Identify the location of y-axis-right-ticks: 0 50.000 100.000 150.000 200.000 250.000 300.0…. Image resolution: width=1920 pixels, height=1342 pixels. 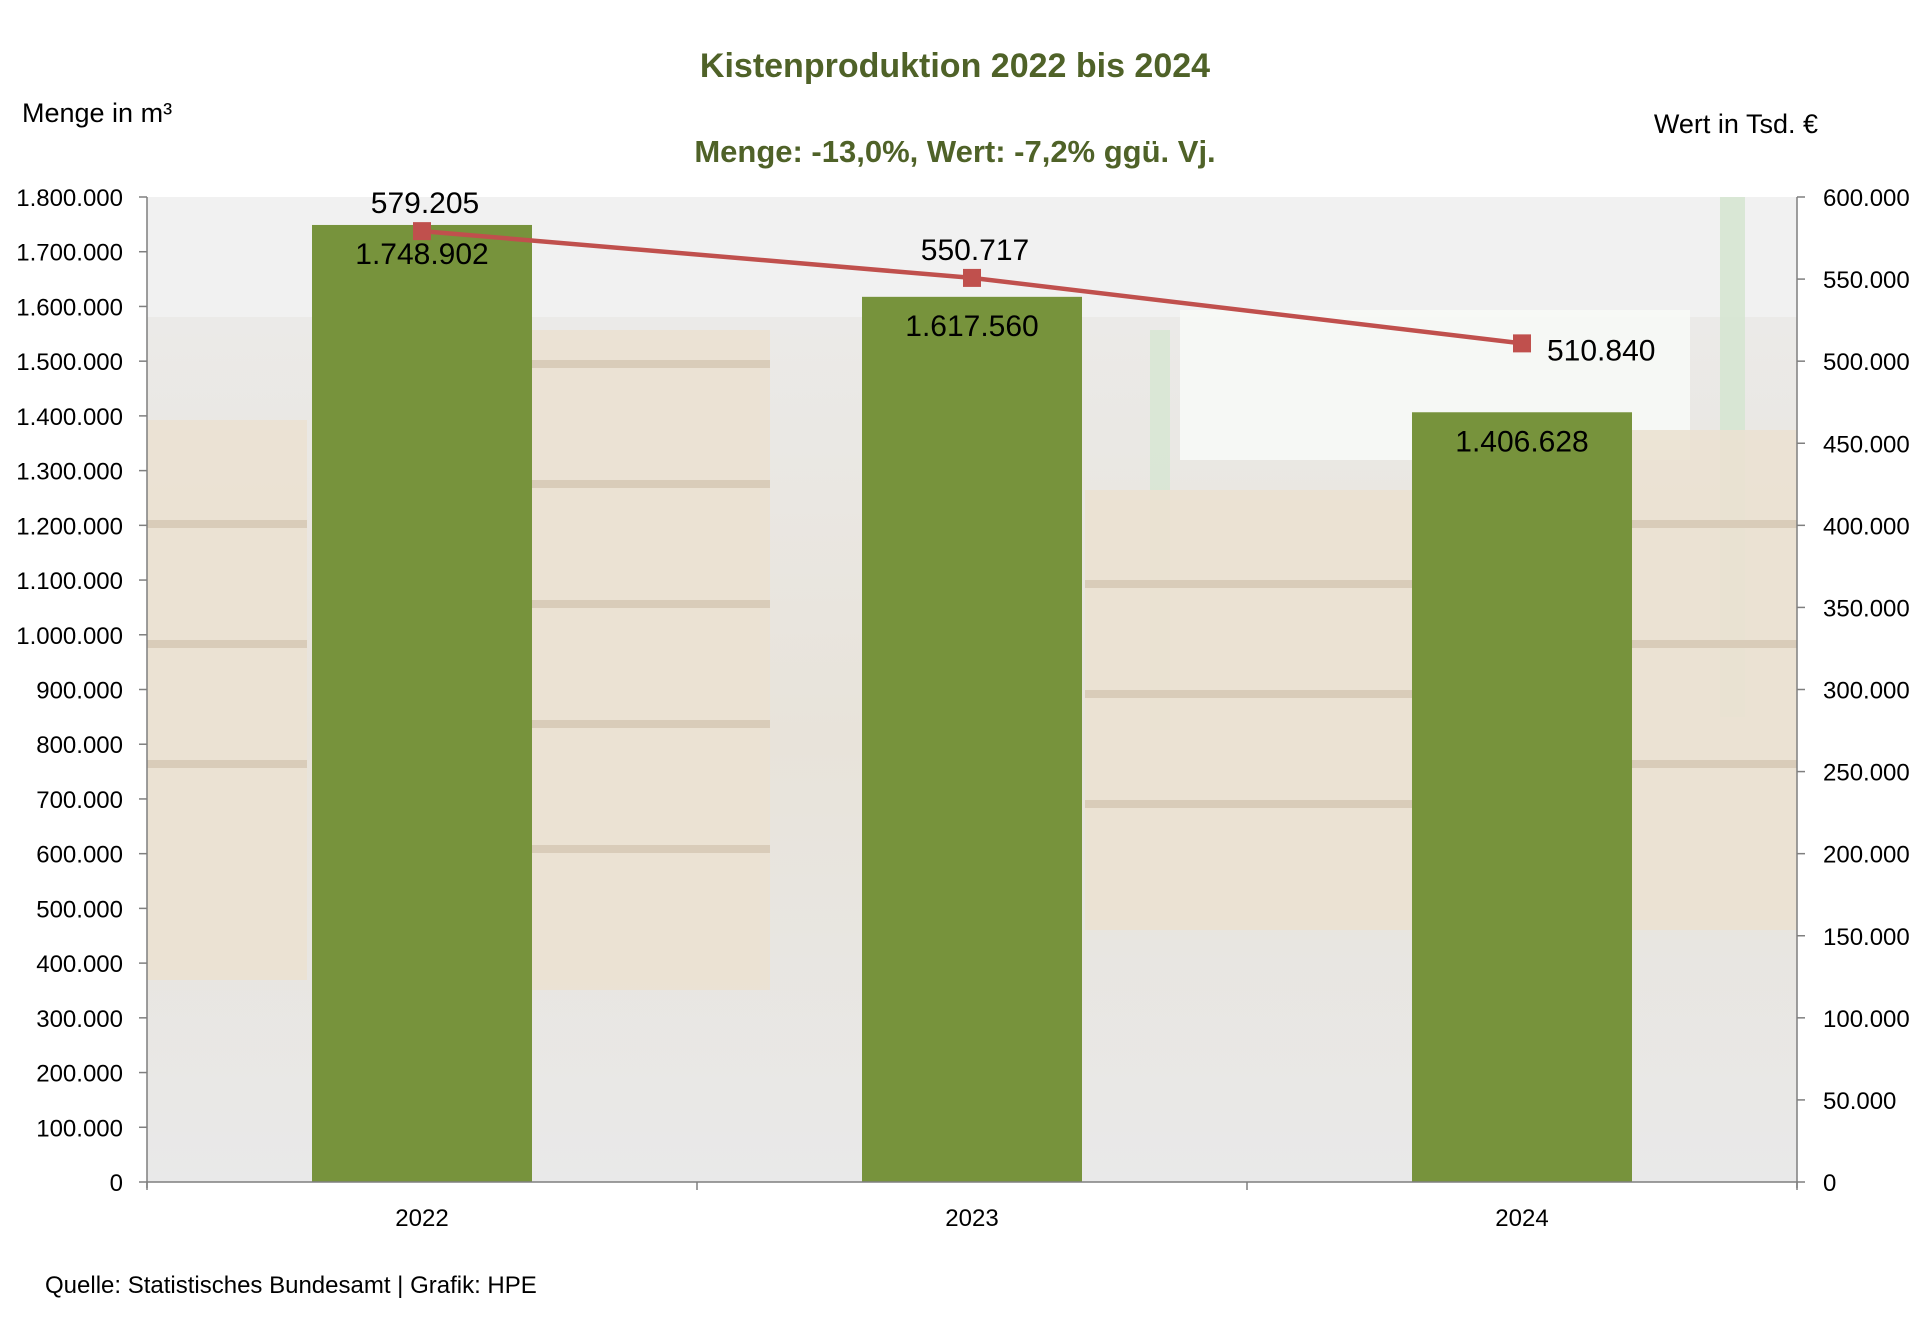
(1853, 691).